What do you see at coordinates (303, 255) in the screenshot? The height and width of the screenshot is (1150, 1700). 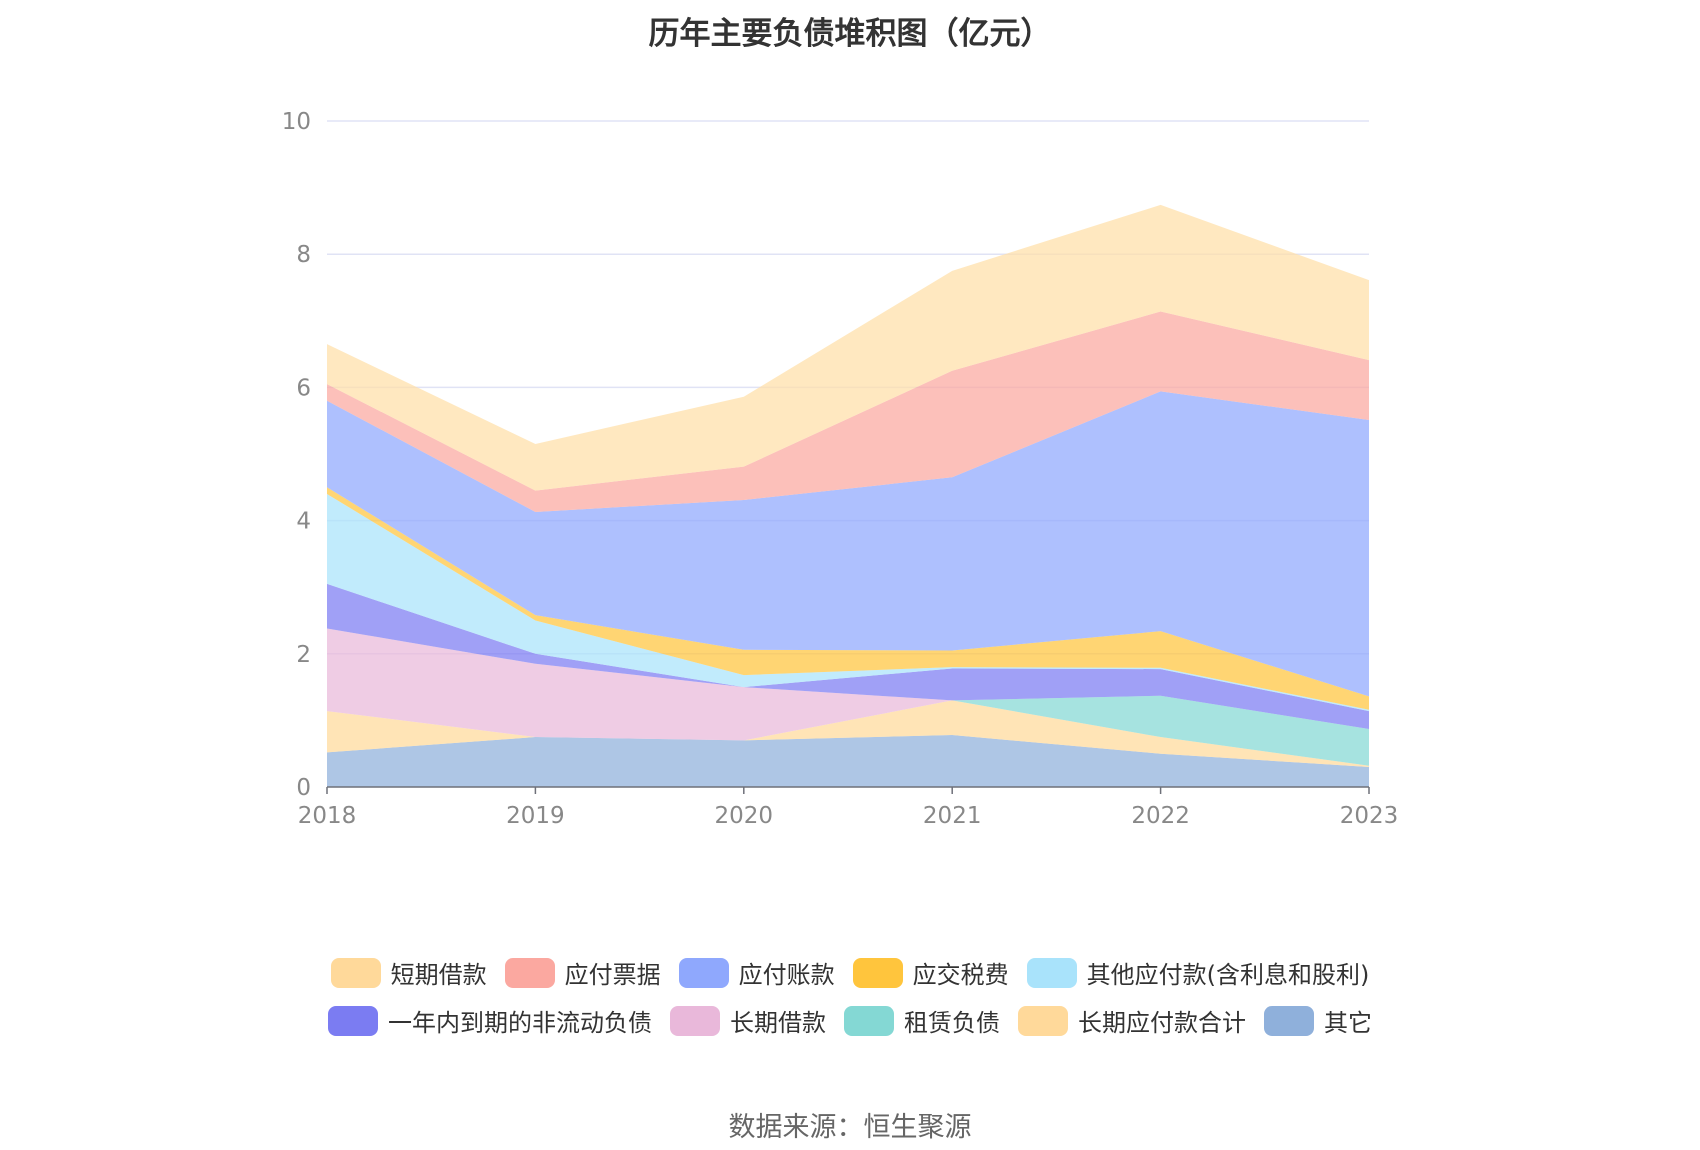 I see `y-tick-label: 8` at bounding box center [303, 255].